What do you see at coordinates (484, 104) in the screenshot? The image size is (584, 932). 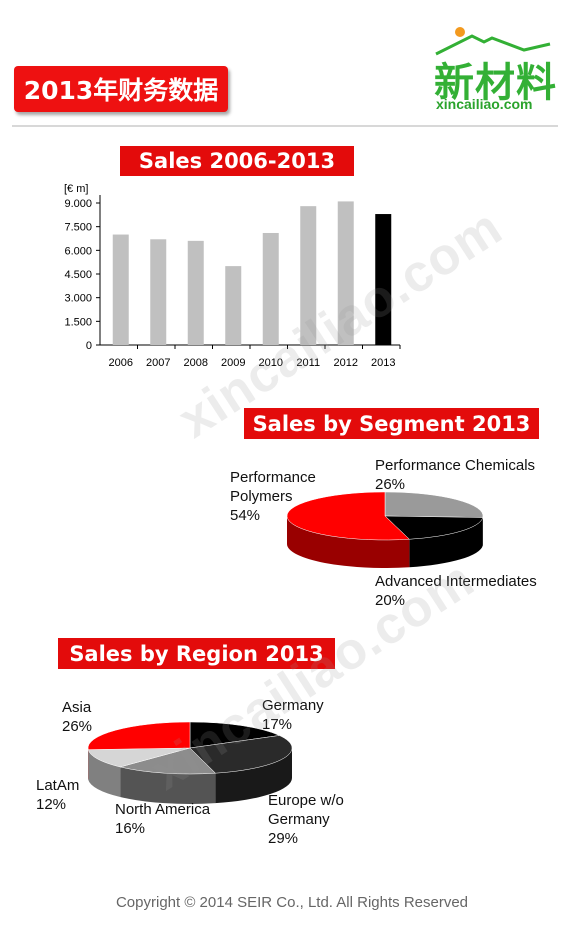 I see `logo-domain: xincailiao.com` at bounding box center [484, 104].